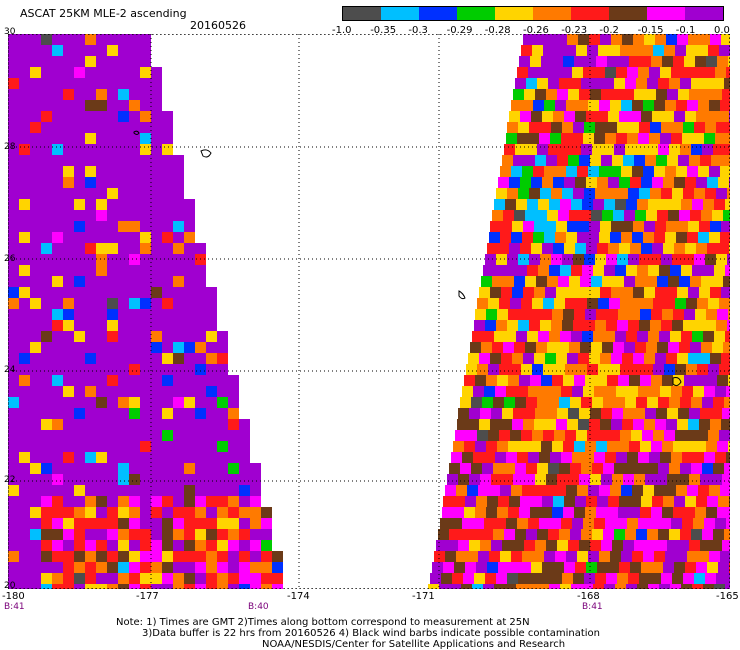 This screenshot has width=740, height=650. What do you see at coordinates (514, 13) in the screenshot?
I see `color-scale-swatch` at bounding box center [514, 13].